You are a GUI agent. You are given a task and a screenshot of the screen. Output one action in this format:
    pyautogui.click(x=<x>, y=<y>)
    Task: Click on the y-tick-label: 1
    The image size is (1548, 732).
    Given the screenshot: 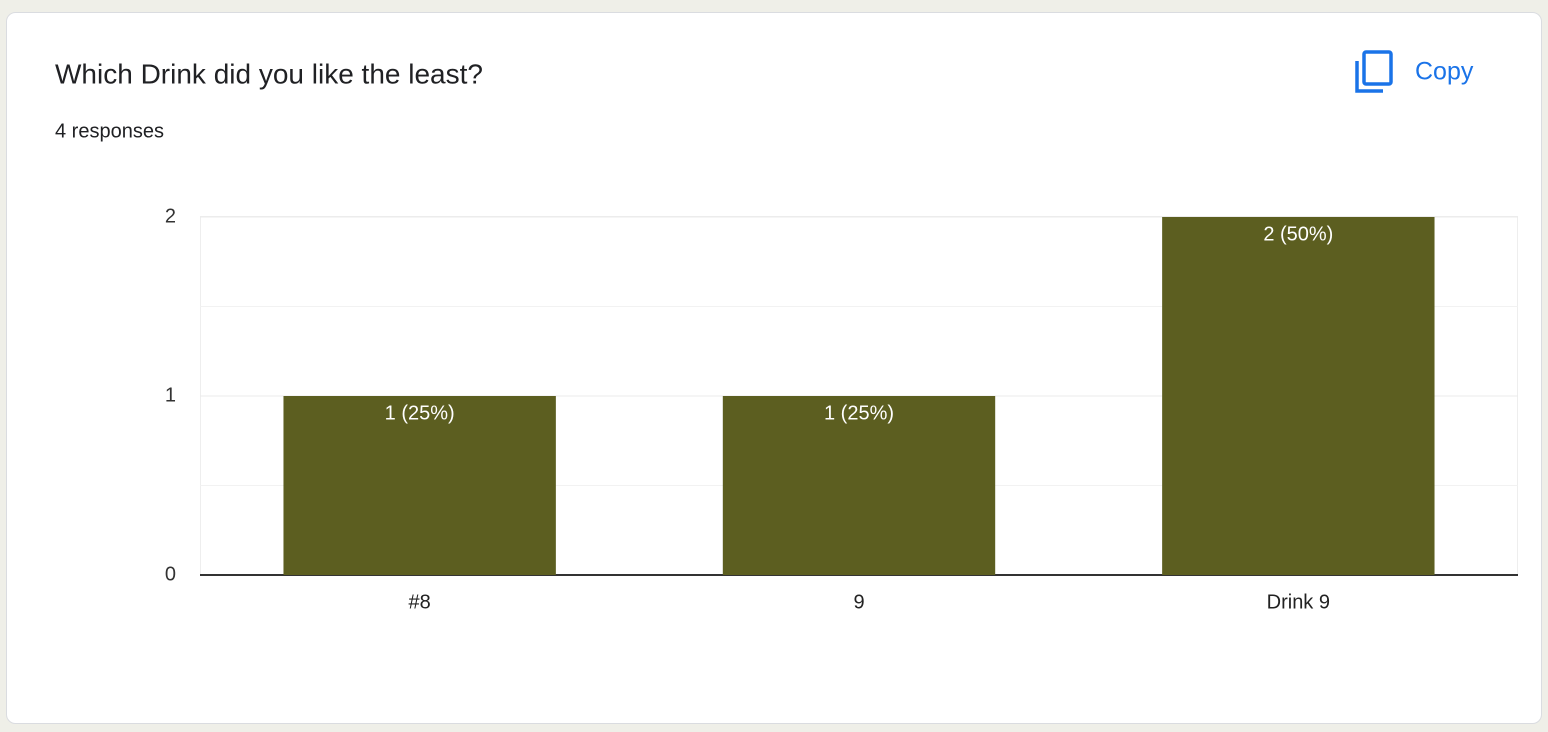 What is the action you would take?
    pyautogui.click(x=170, y=395)
    